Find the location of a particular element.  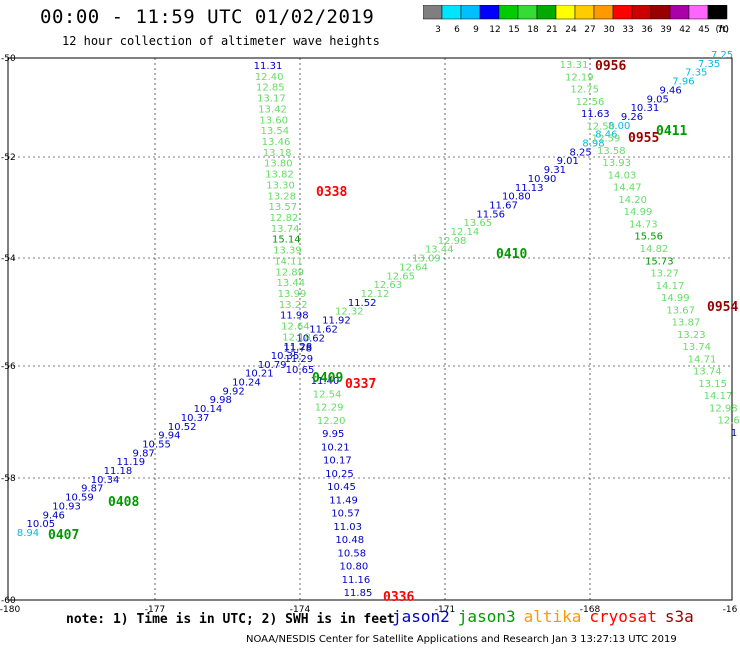

pass-time-label: 0954 is located at coordinates (722, 307).